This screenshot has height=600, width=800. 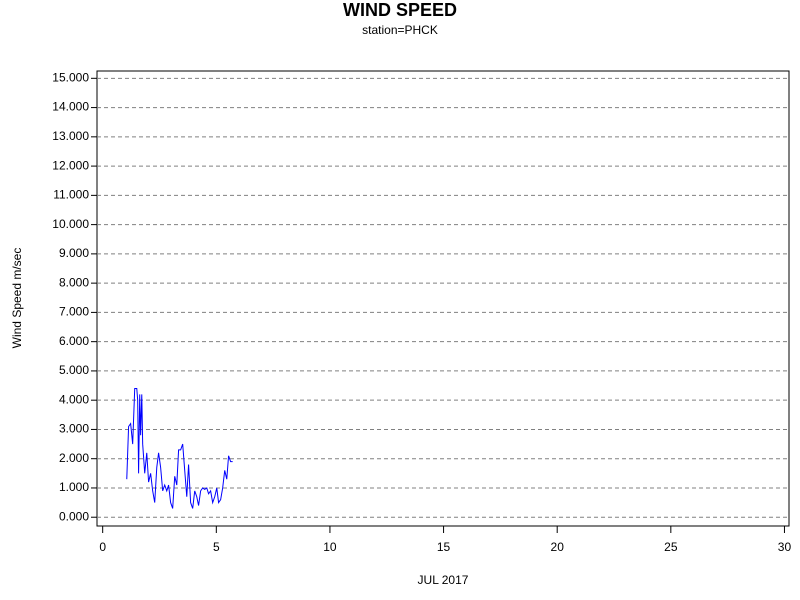 I want to click on x-tick-label: 5, so click(x=216, y=547).